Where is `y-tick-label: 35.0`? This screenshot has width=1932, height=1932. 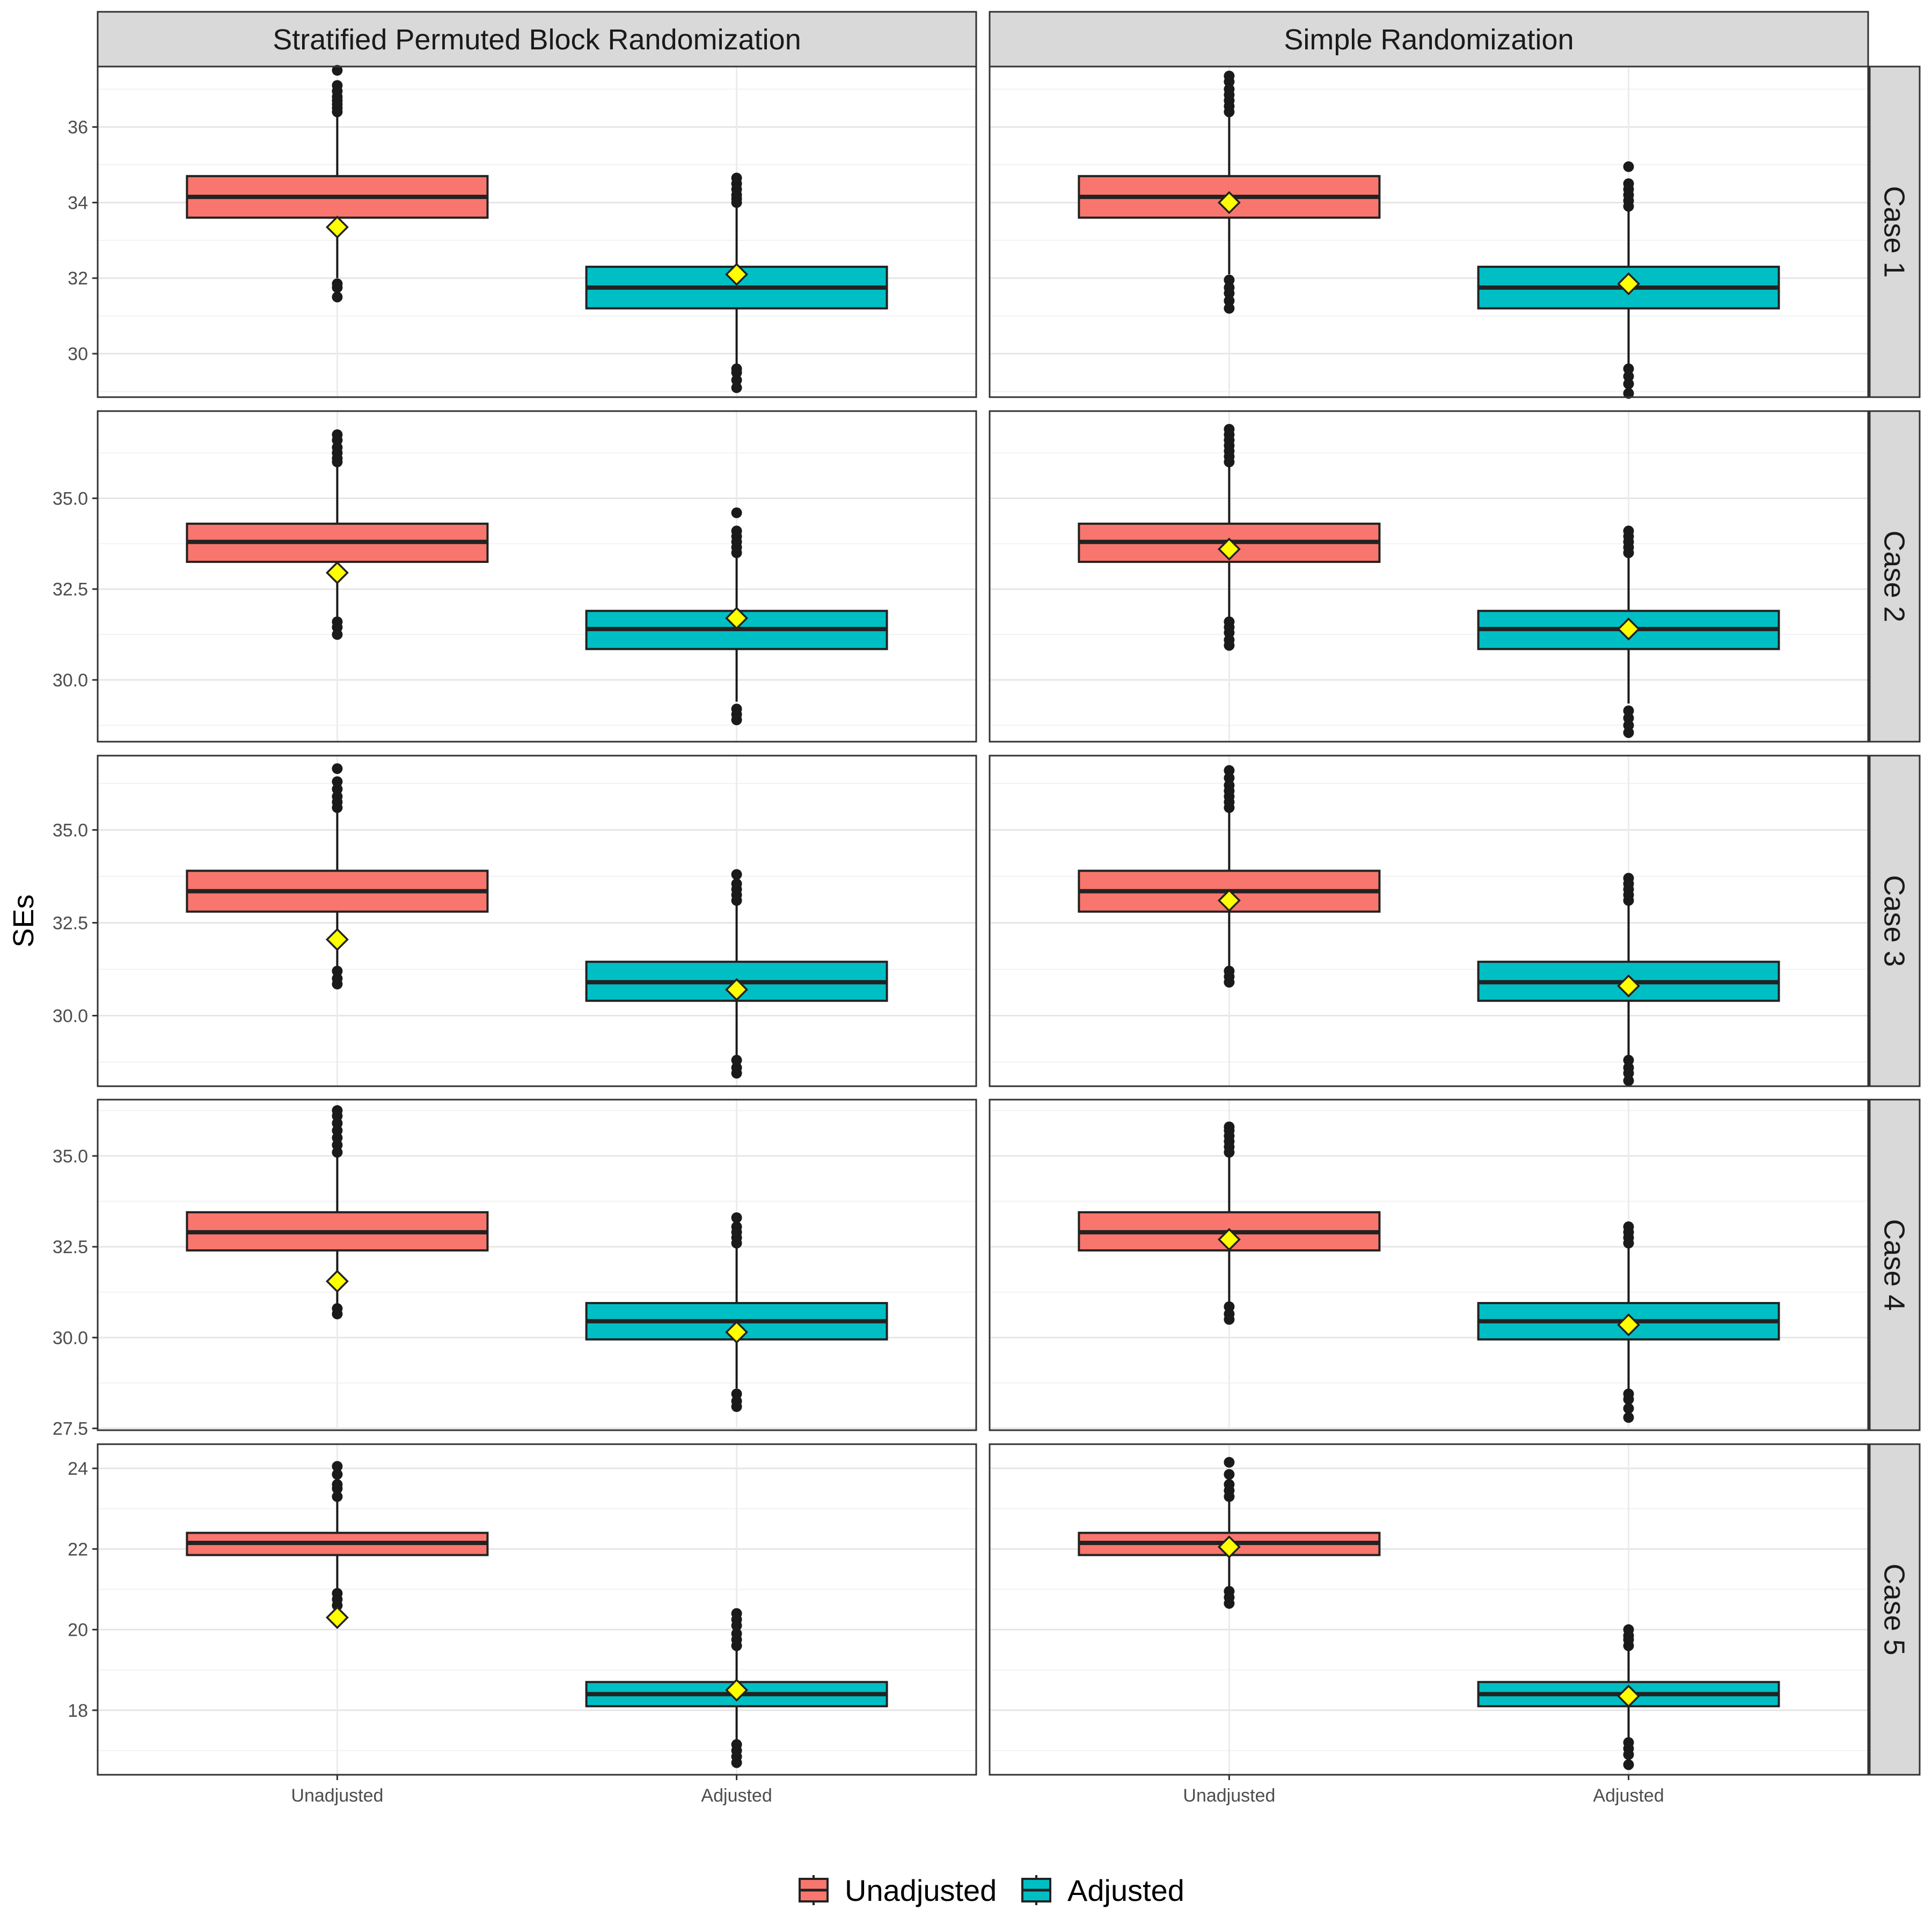
y-tick-label: 35.0 is located at coordinates (70, 1156).